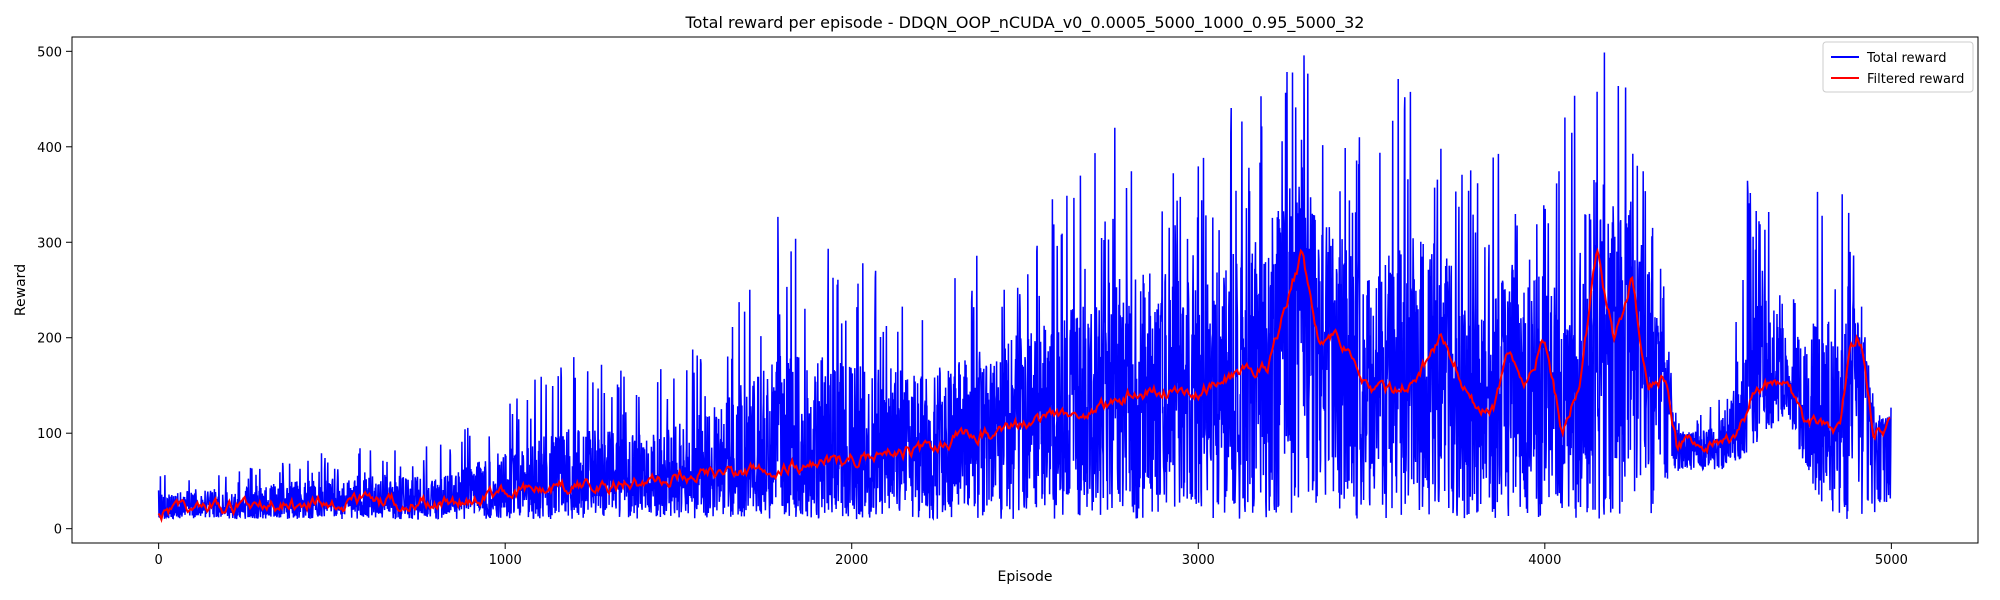 This screenshot has height=600, width=2000. I want to click on y-tick-label: 0, so click(58, 530).